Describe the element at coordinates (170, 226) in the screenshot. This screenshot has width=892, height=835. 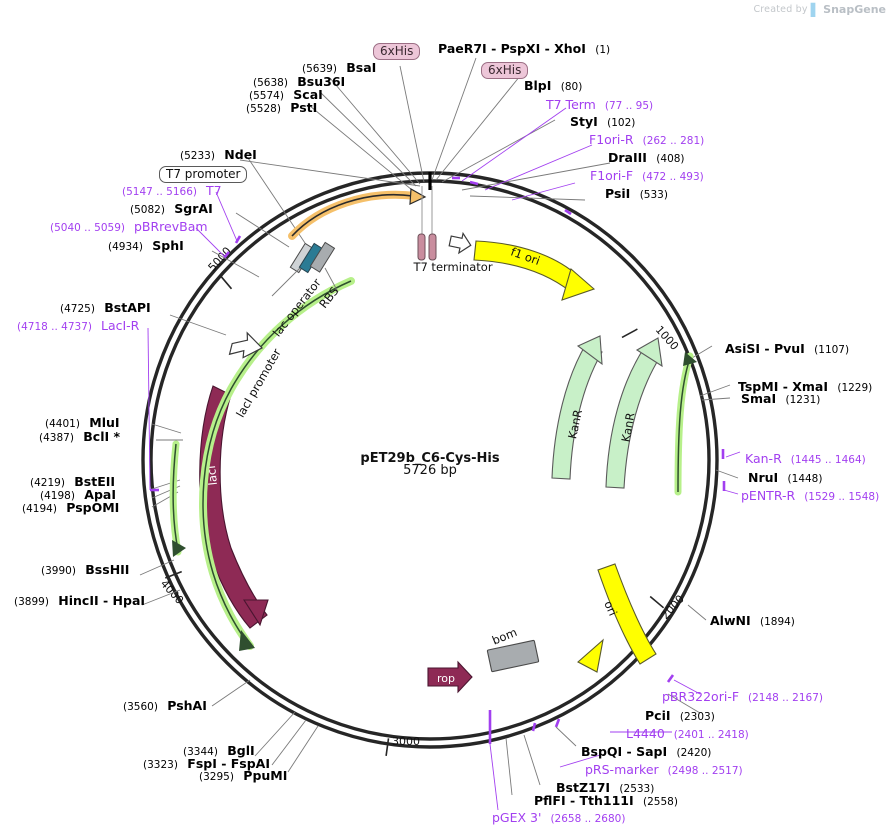
I see `feature-name: pBRrevBam` at that location.